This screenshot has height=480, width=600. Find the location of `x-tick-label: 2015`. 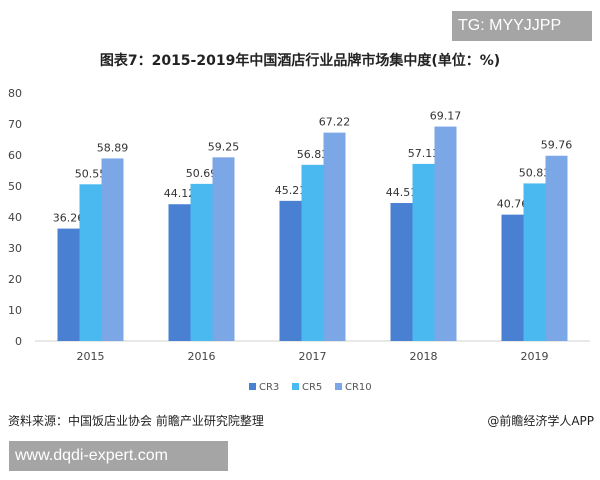

x-tick-label: 2015 is located at coordinates (91, 356).